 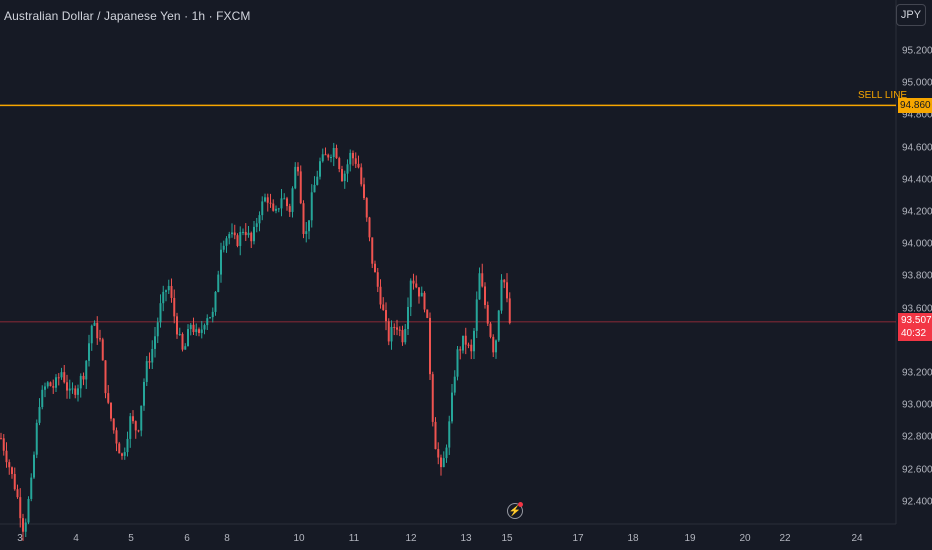 I want to click on price-axis-label: 94.200, so click(x=917, y=212).